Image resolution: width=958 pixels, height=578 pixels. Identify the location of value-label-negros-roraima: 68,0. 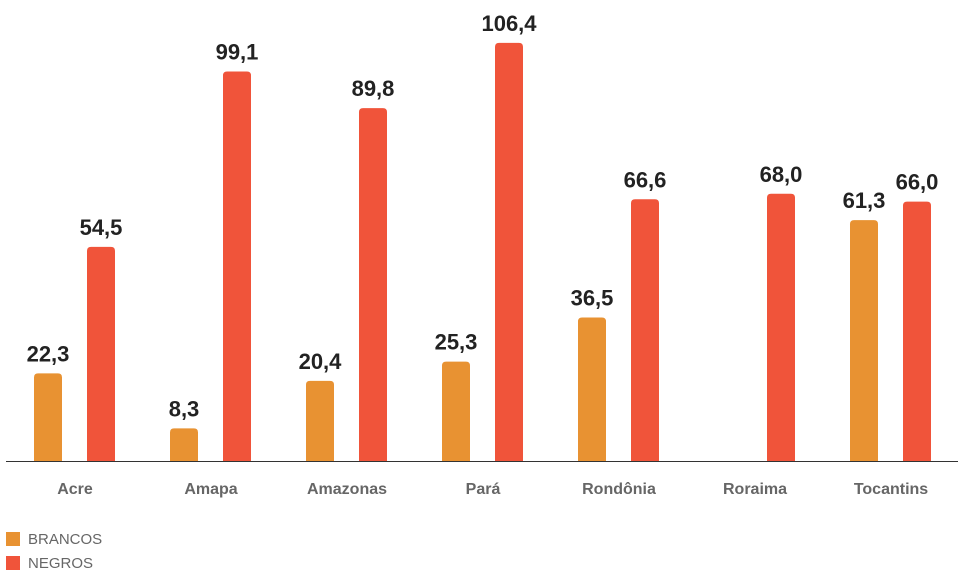
(781, 174).